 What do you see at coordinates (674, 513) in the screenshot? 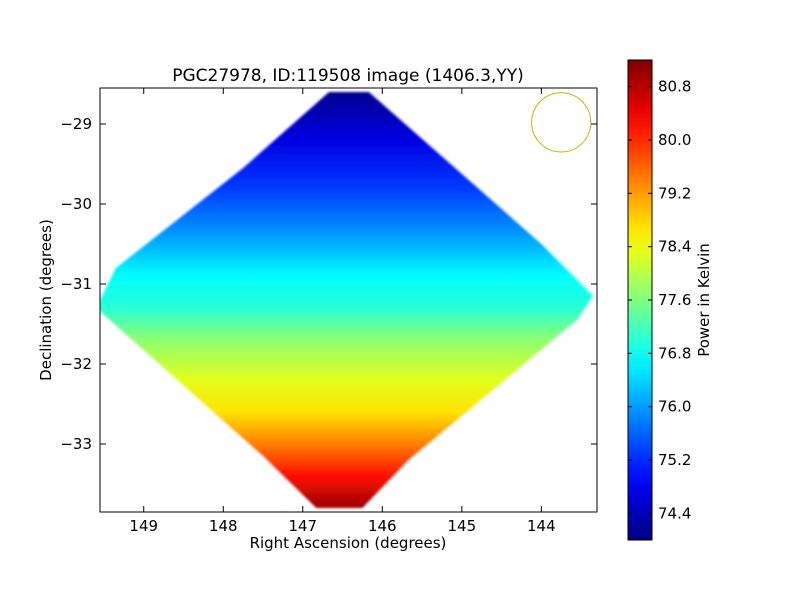
I see `colorbar-tick-label: 74.4` at bounding box center [674, 513].